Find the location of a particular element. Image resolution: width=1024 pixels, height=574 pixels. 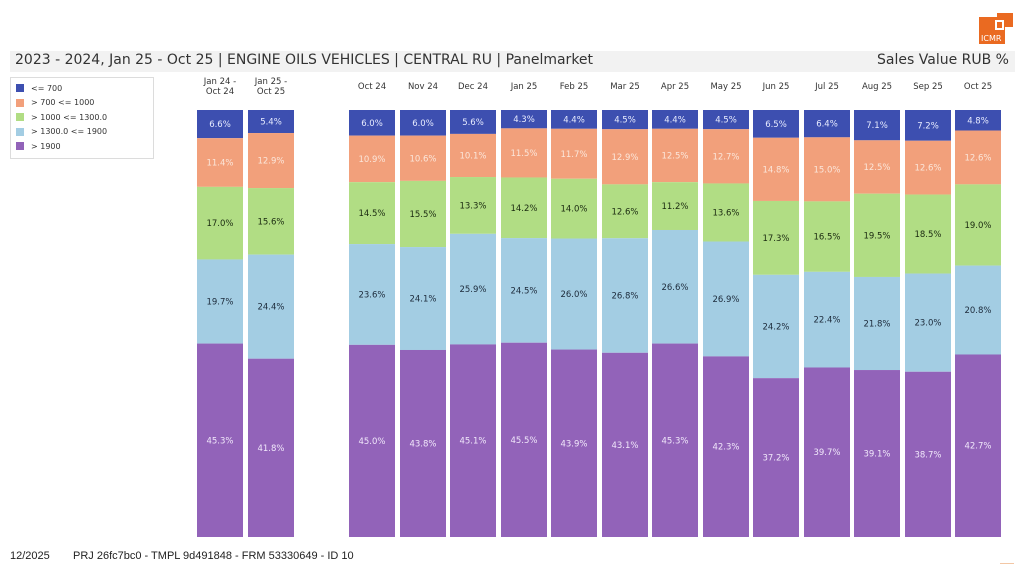

x-tick-label: Oct 25 is located at coordinates (978, 87).